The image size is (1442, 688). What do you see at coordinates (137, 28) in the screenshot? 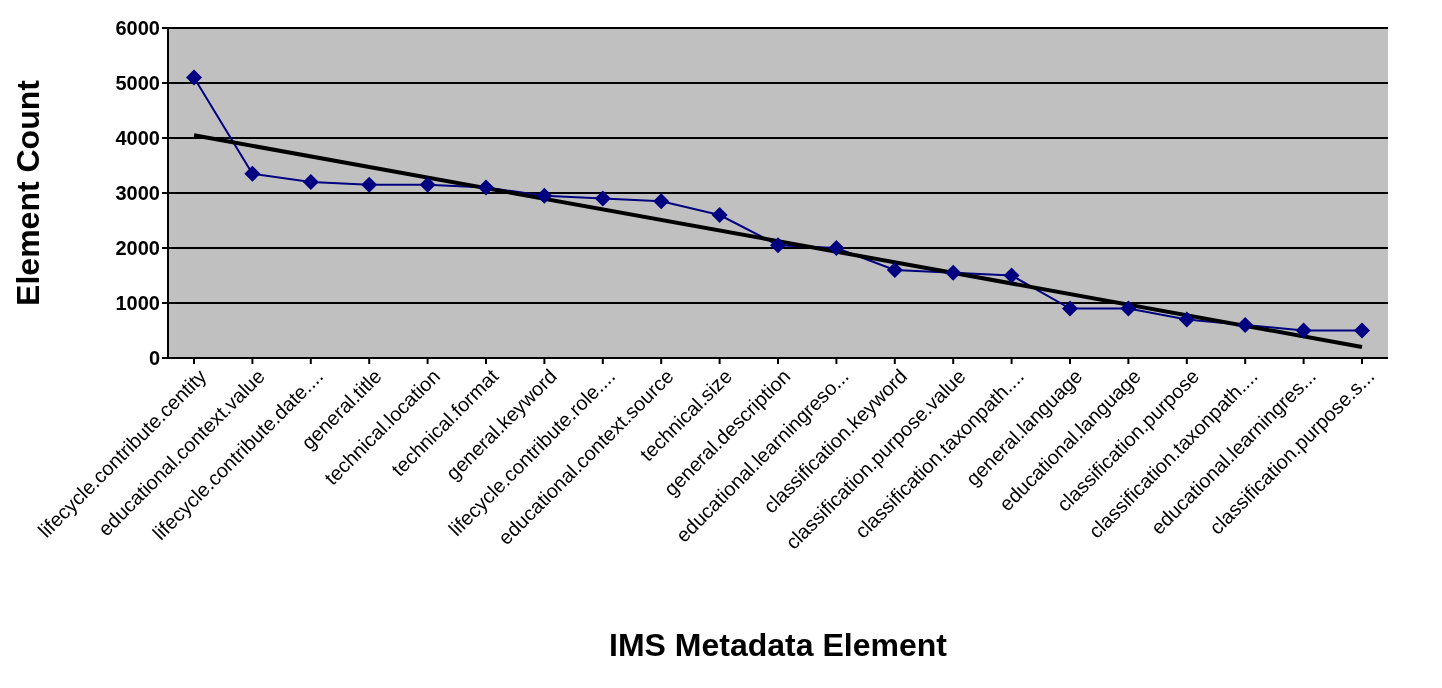
I see `y-tick-label: 6000` at bounding box center [137, 28].